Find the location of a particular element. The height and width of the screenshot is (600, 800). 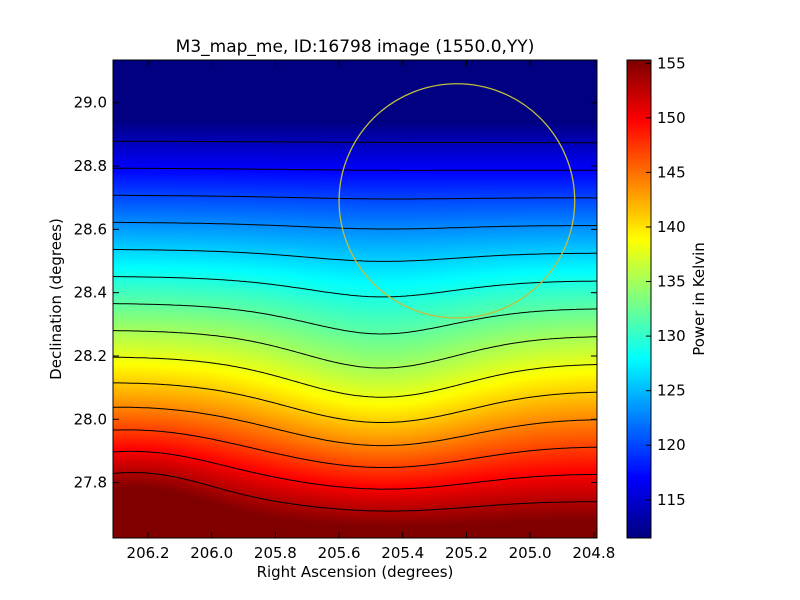

colorbar: 115 120 125 130 135 140 145 150 155 is located at coordinates (656, 296).